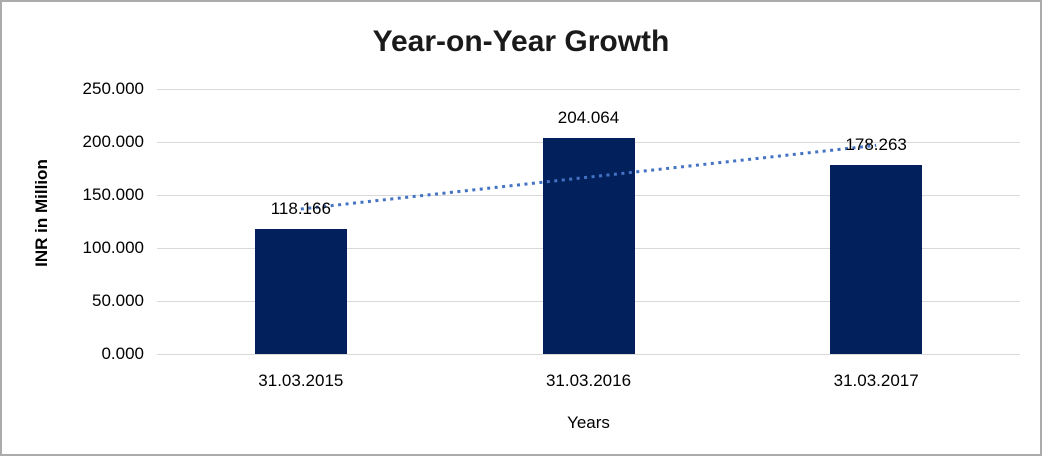 This screenshot has height=456, width=1042. What do you see at coordinates (588, 380) in the screenshot?
I see `x-tick-label: 31.03.2016` at bounding box center [588, 380].